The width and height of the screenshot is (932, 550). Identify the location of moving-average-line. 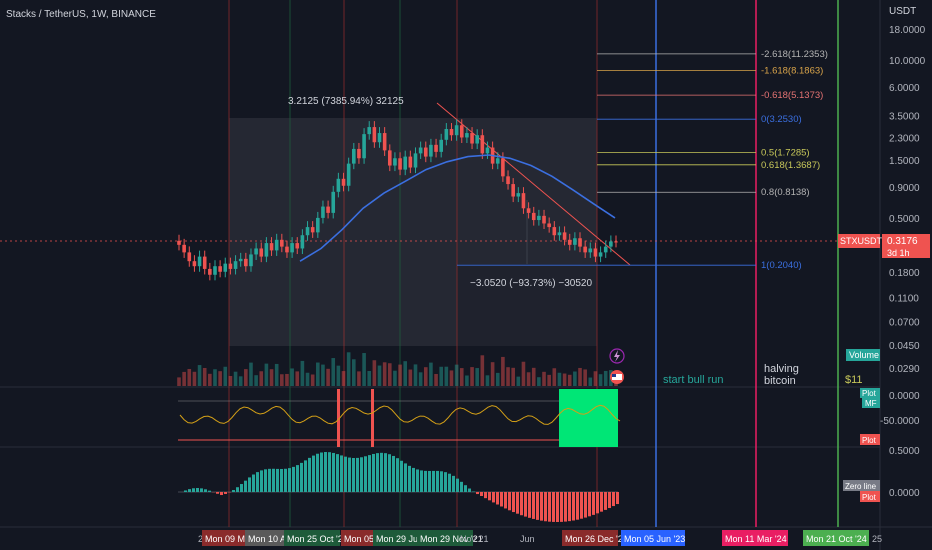
(457, 208).